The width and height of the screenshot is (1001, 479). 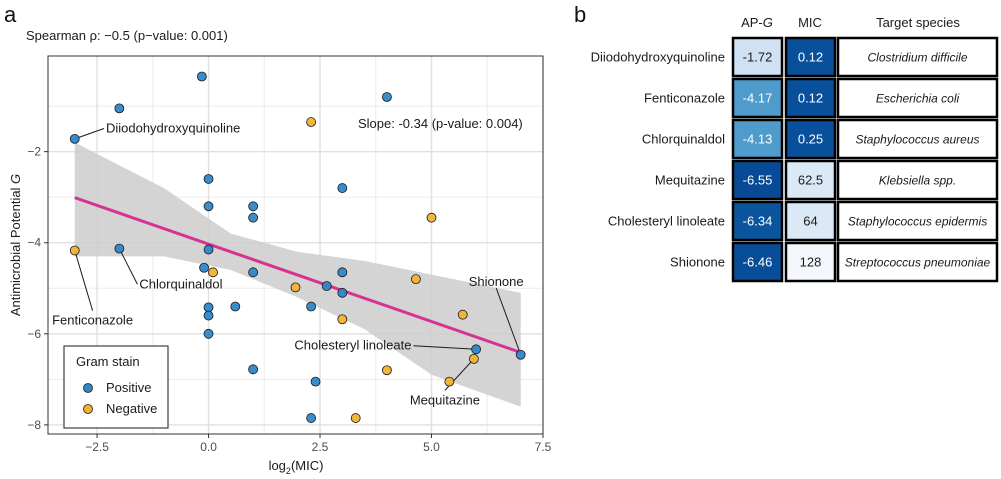 I want to click on mic-value: 62.5, so click(x=810, y=180).